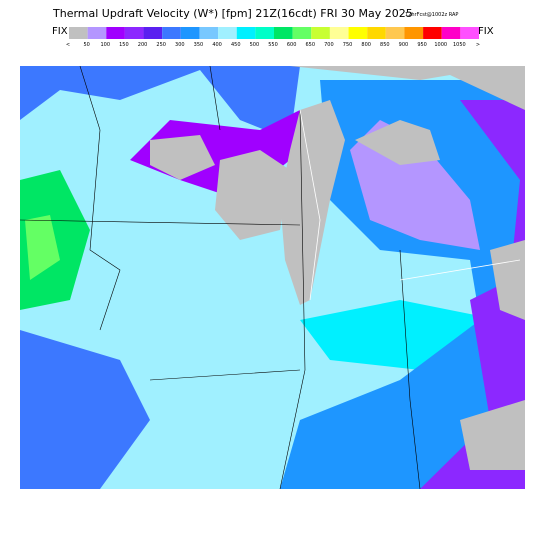  What do you see at coordinates (105, 45) in the screenshot?
I see `colorbar-label: 100` at bounding box center [105, 45].